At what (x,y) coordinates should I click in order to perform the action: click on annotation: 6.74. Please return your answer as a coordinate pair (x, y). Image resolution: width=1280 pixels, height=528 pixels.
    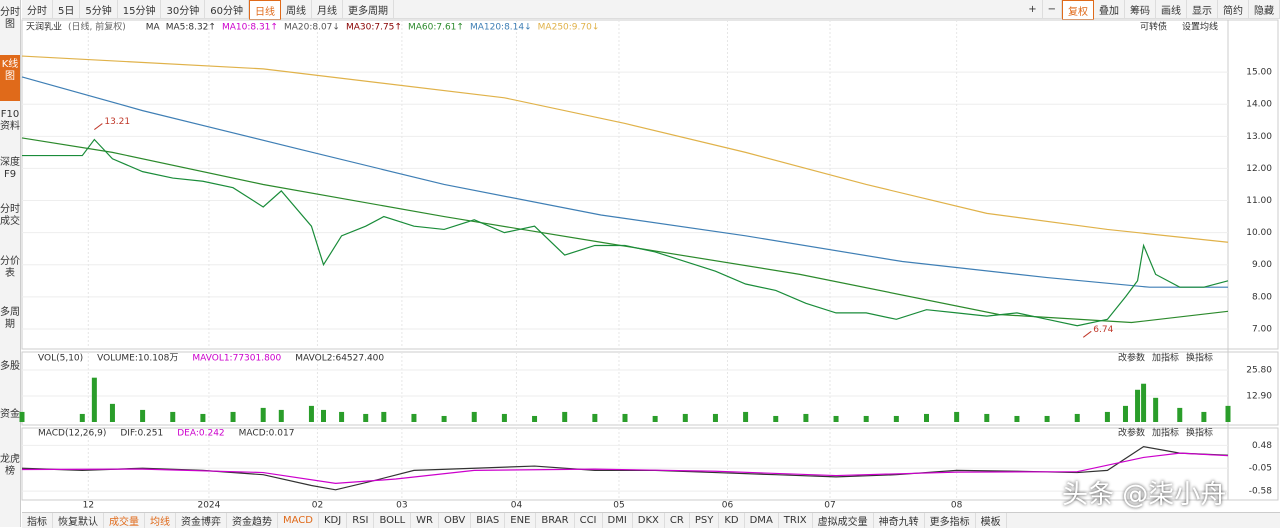
    Looking at the image, I should click on (1103, 330).